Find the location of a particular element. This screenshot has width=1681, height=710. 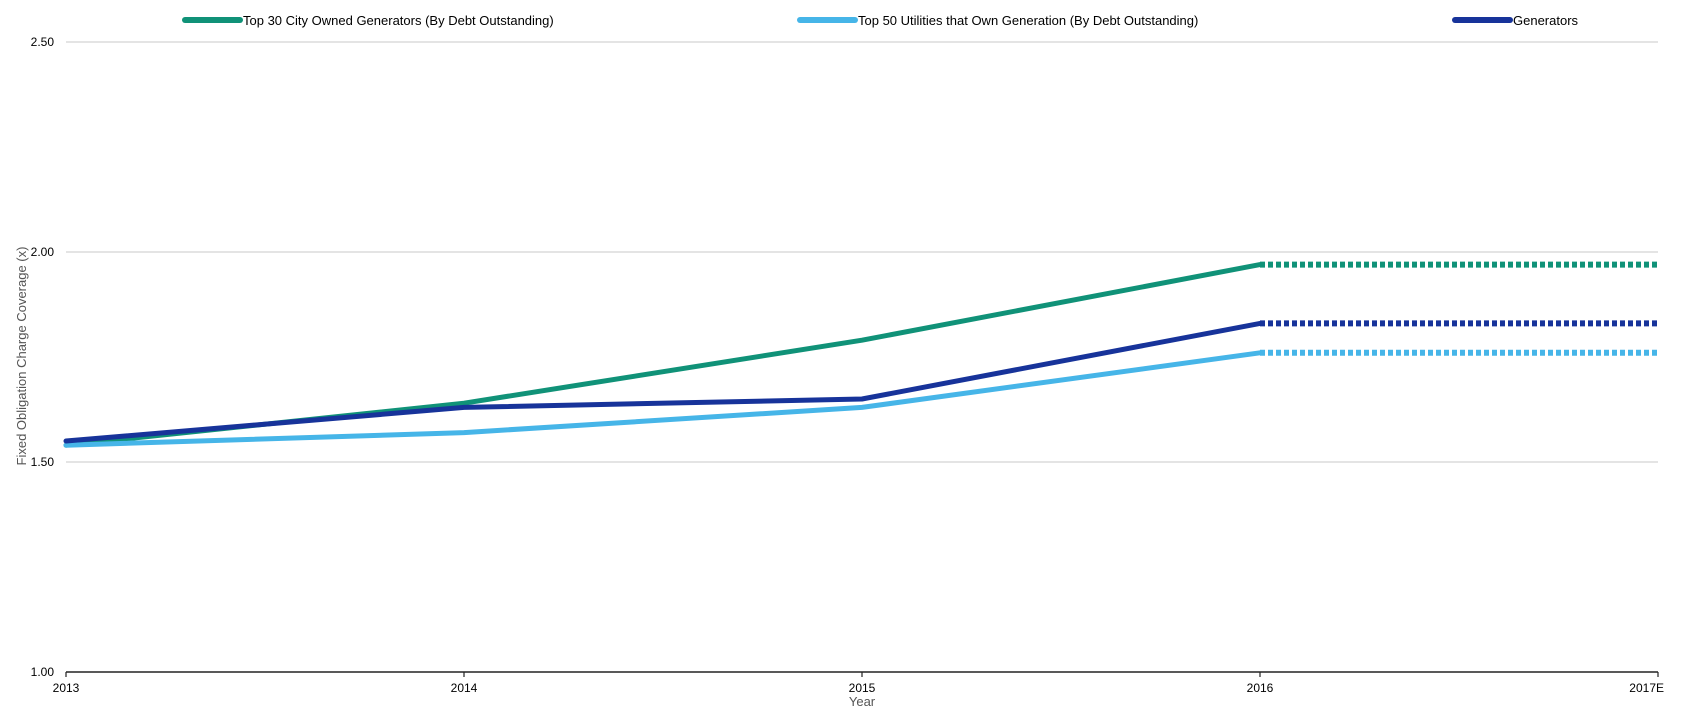

x-tick-label: 2017E is located at coordinates (1646, 688).